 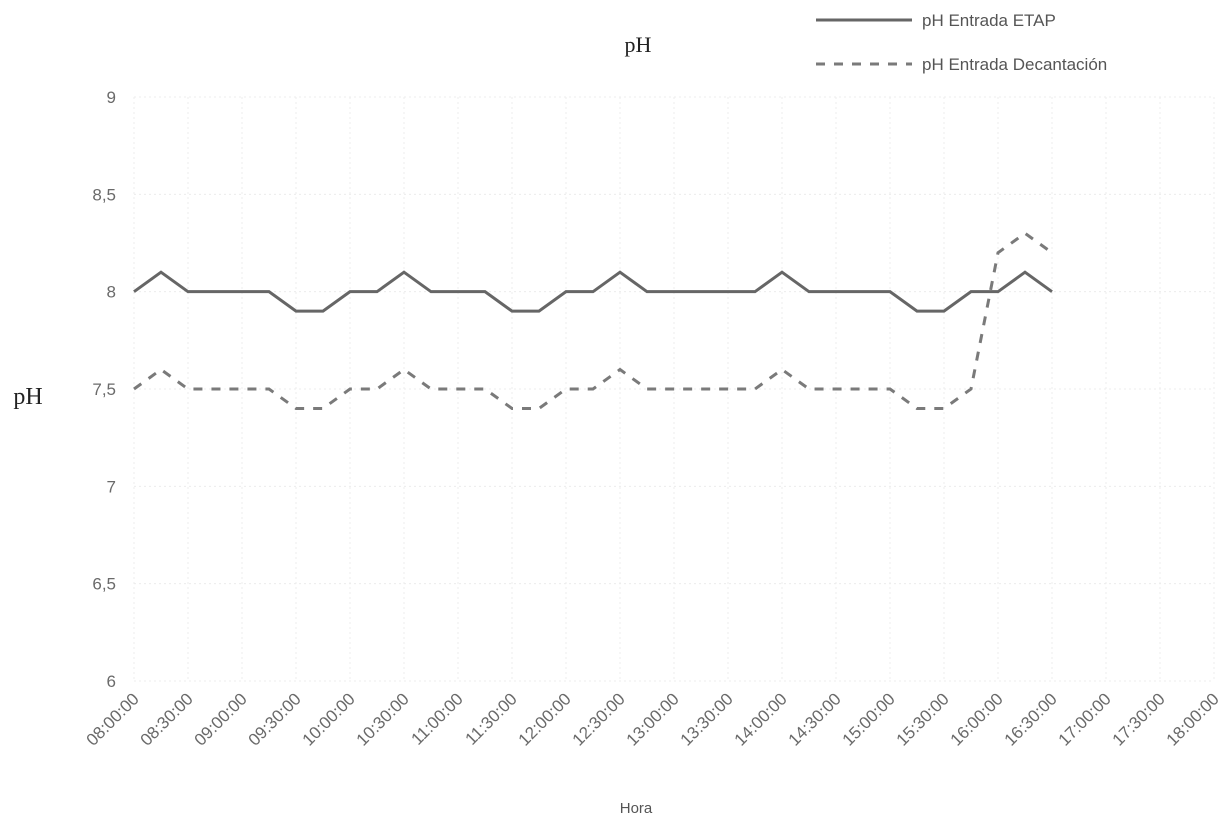 I want to click on x-tick-label: 11:00:00, so click(x=436, y=718).